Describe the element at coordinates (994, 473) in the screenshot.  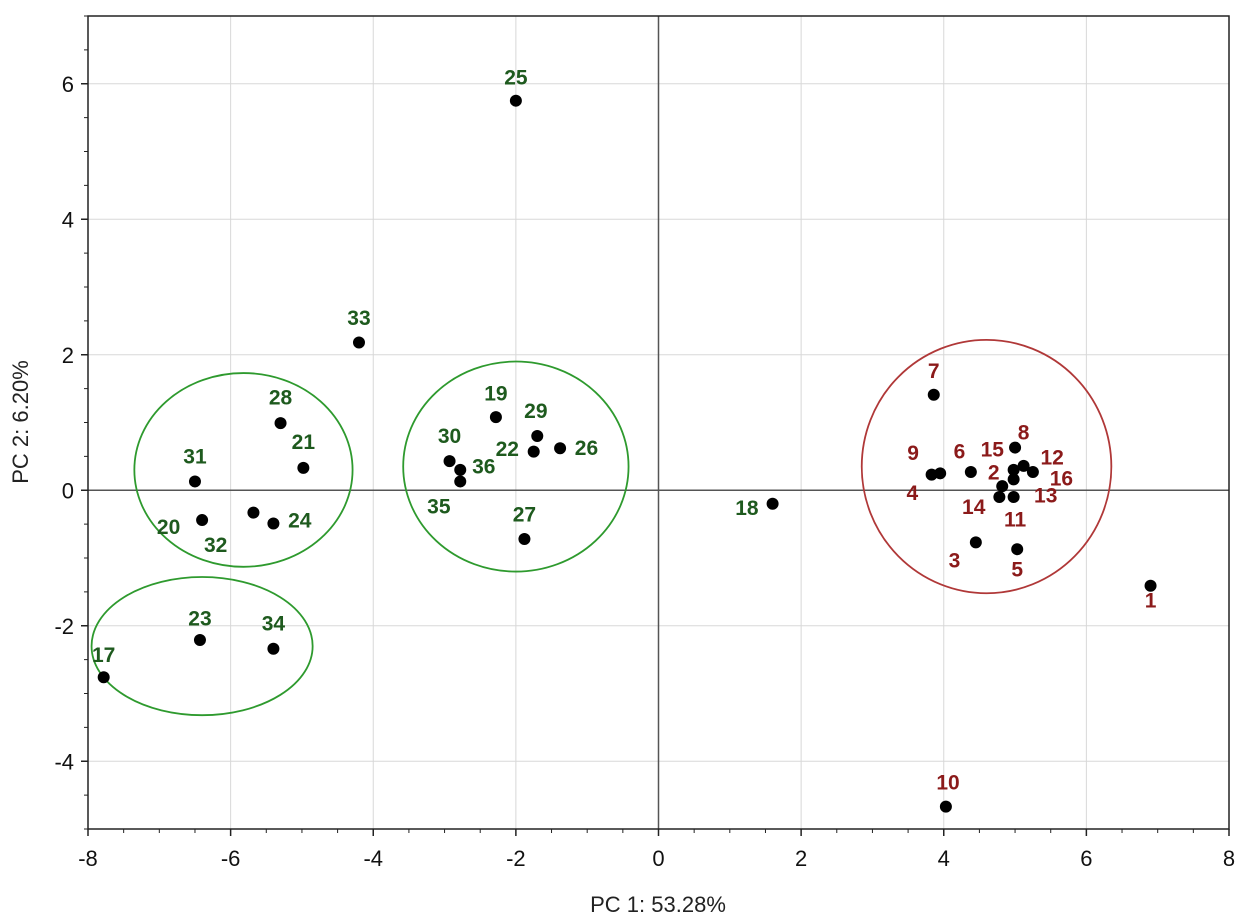
I see `point-label-2: 2` at that location.